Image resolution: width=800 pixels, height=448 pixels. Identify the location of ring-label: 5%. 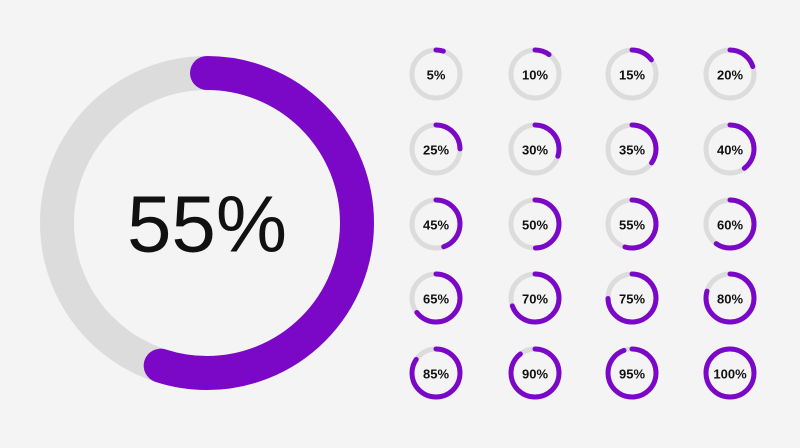
(436, 75).